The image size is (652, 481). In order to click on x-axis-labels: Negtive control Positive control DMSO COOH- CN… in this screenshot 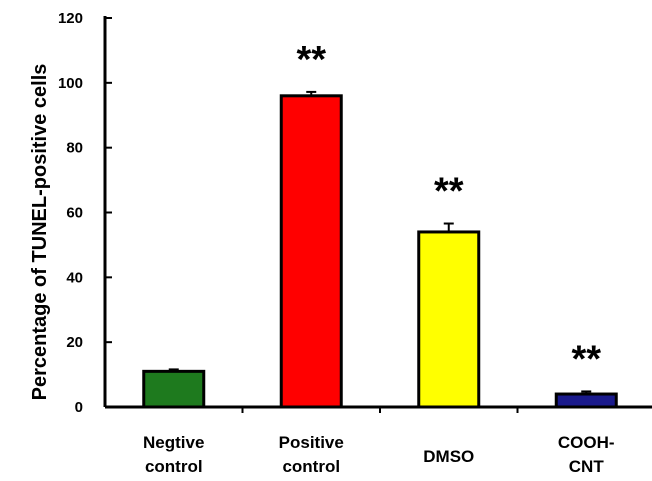, I will do `click(379, 441)`.